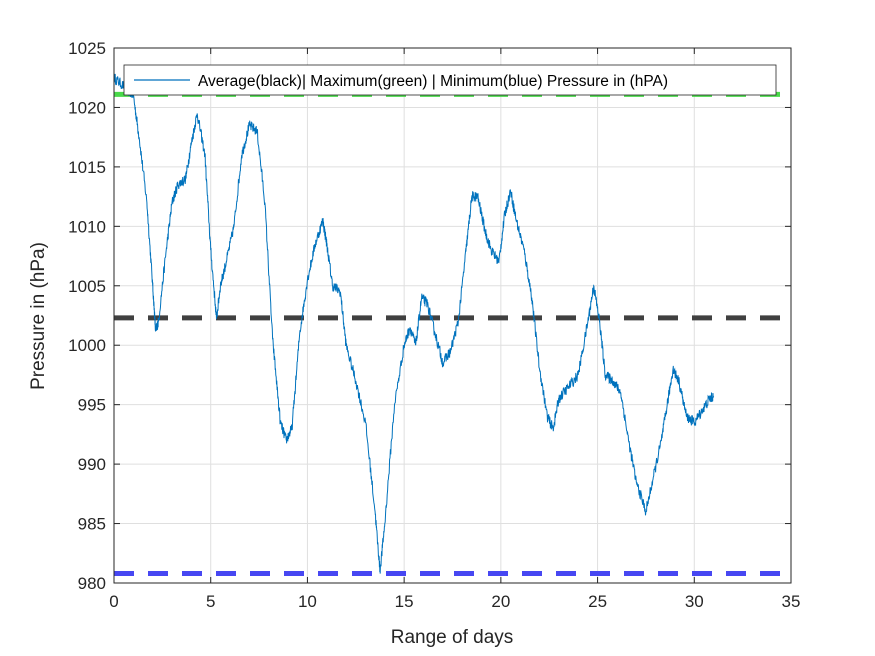 This screenshot has height=656, width=875. What do you see at coordinates (454, 601) in the screenshot?
I see `x-tick-labels: 0 5 10 15 20 25 30 35` at bounding box center [454, 601].